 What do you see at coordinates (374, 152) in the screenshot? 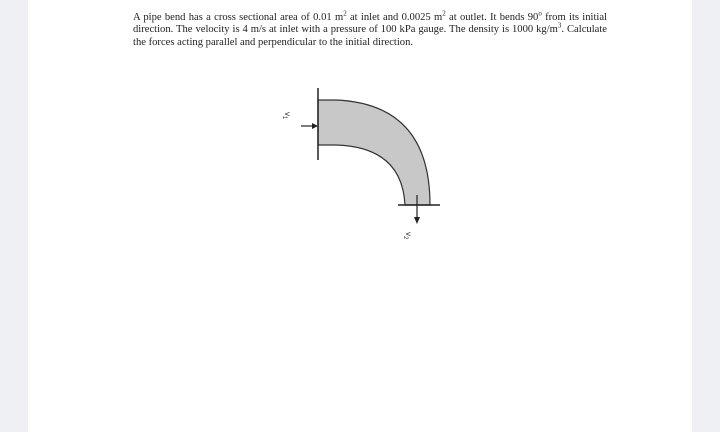
I see `pipe-bend` at bounding box center [374, 152].